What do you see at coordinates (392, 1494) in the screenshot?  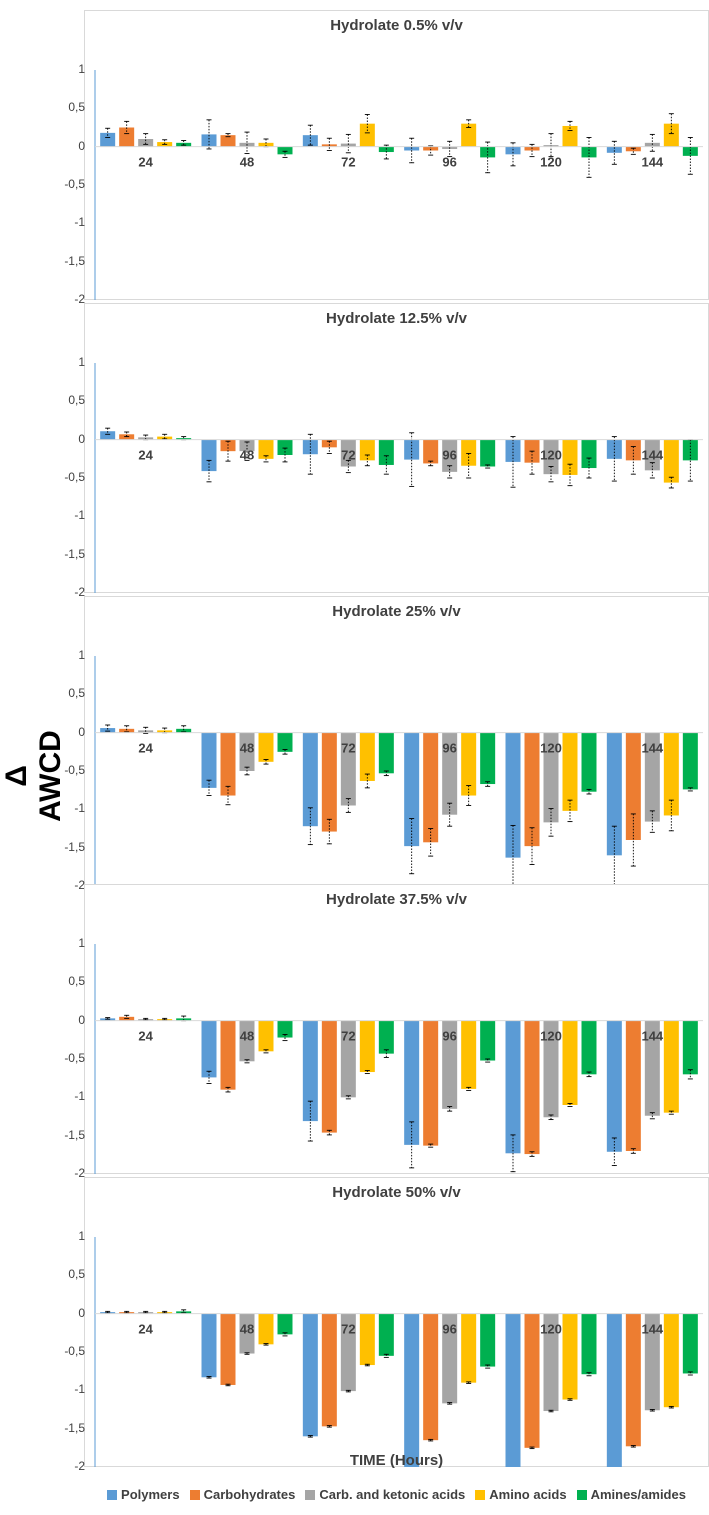 I see `legend-label: Carb. and ketonic acids` at bounding box center [392, 1494].